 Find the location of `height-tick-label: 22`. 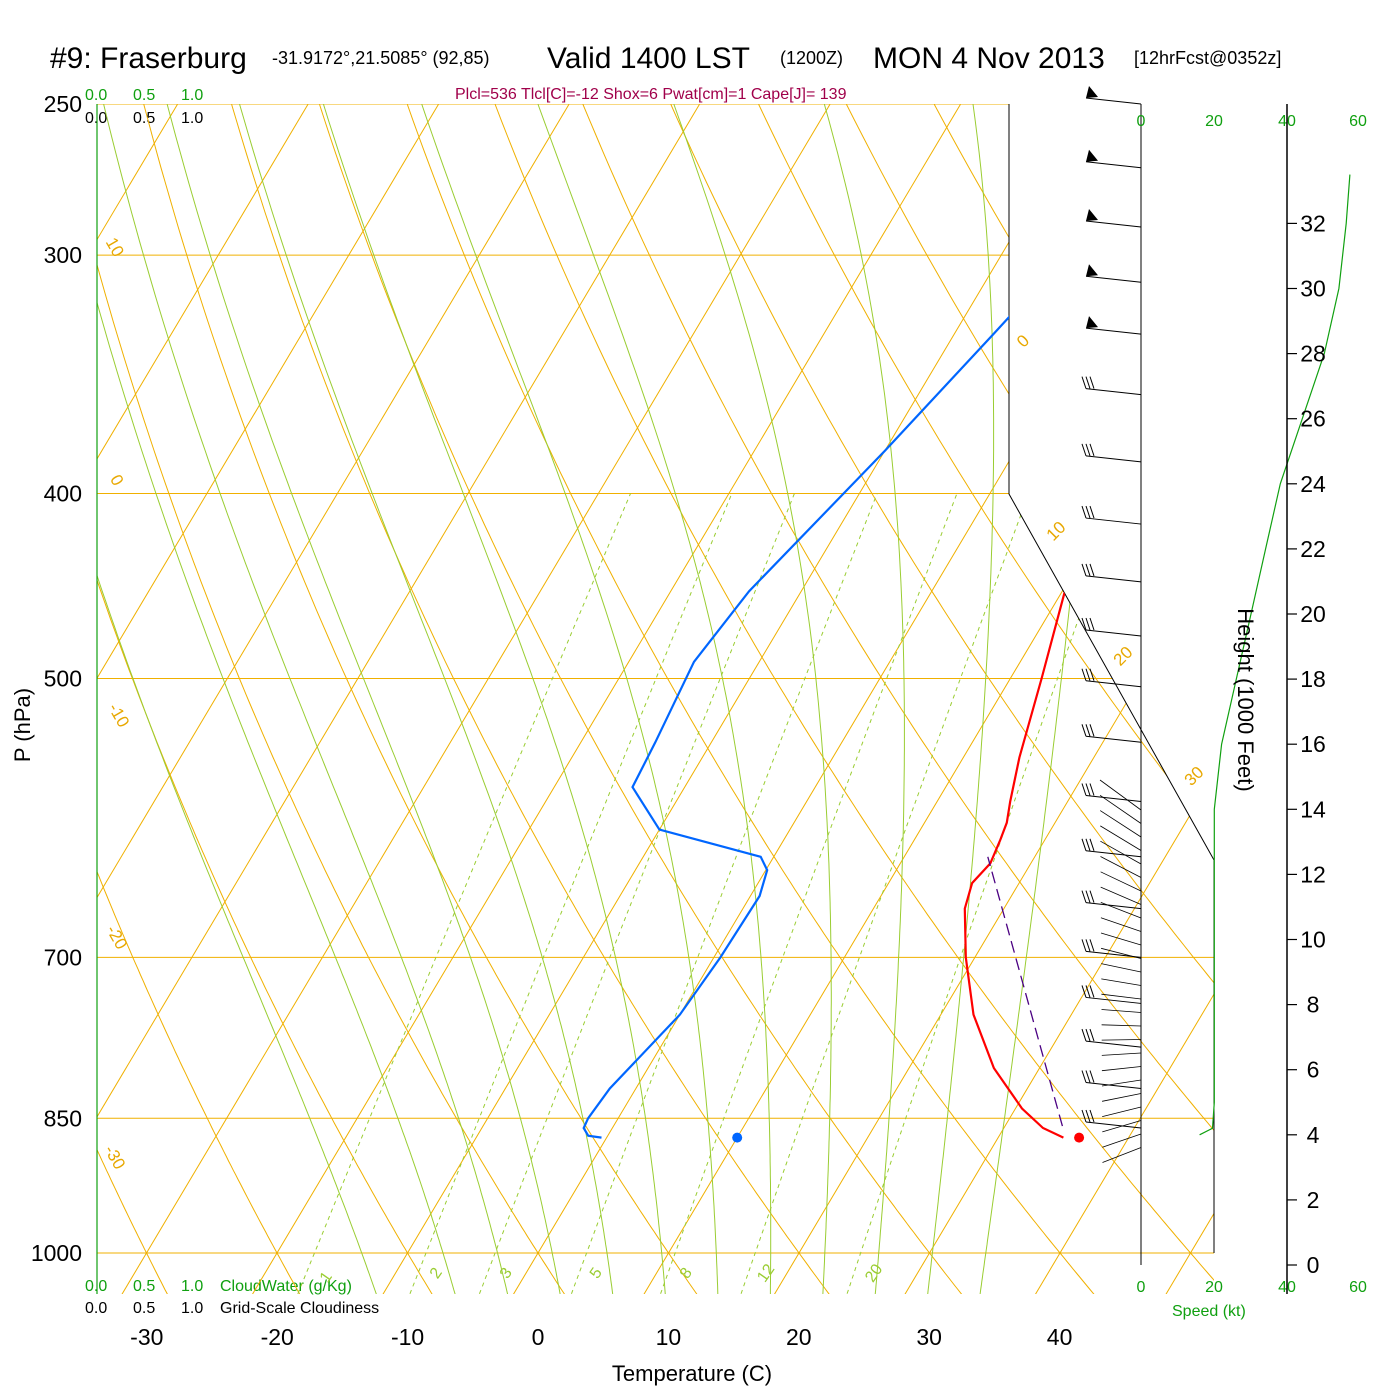

height-tick-label: 22 is located at coordinates (1313, 549).